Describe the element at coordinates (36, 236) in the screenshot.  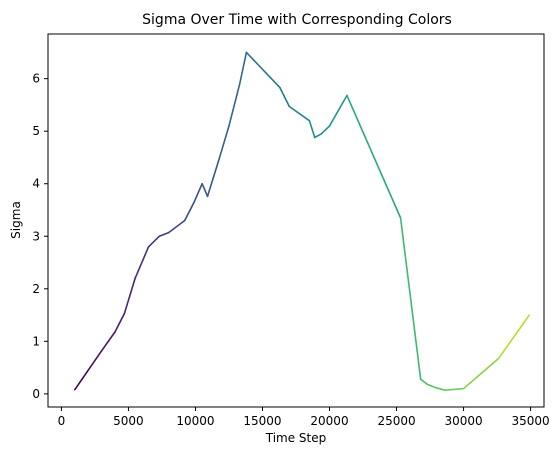
I see `y-tick-label: 3` at that location.